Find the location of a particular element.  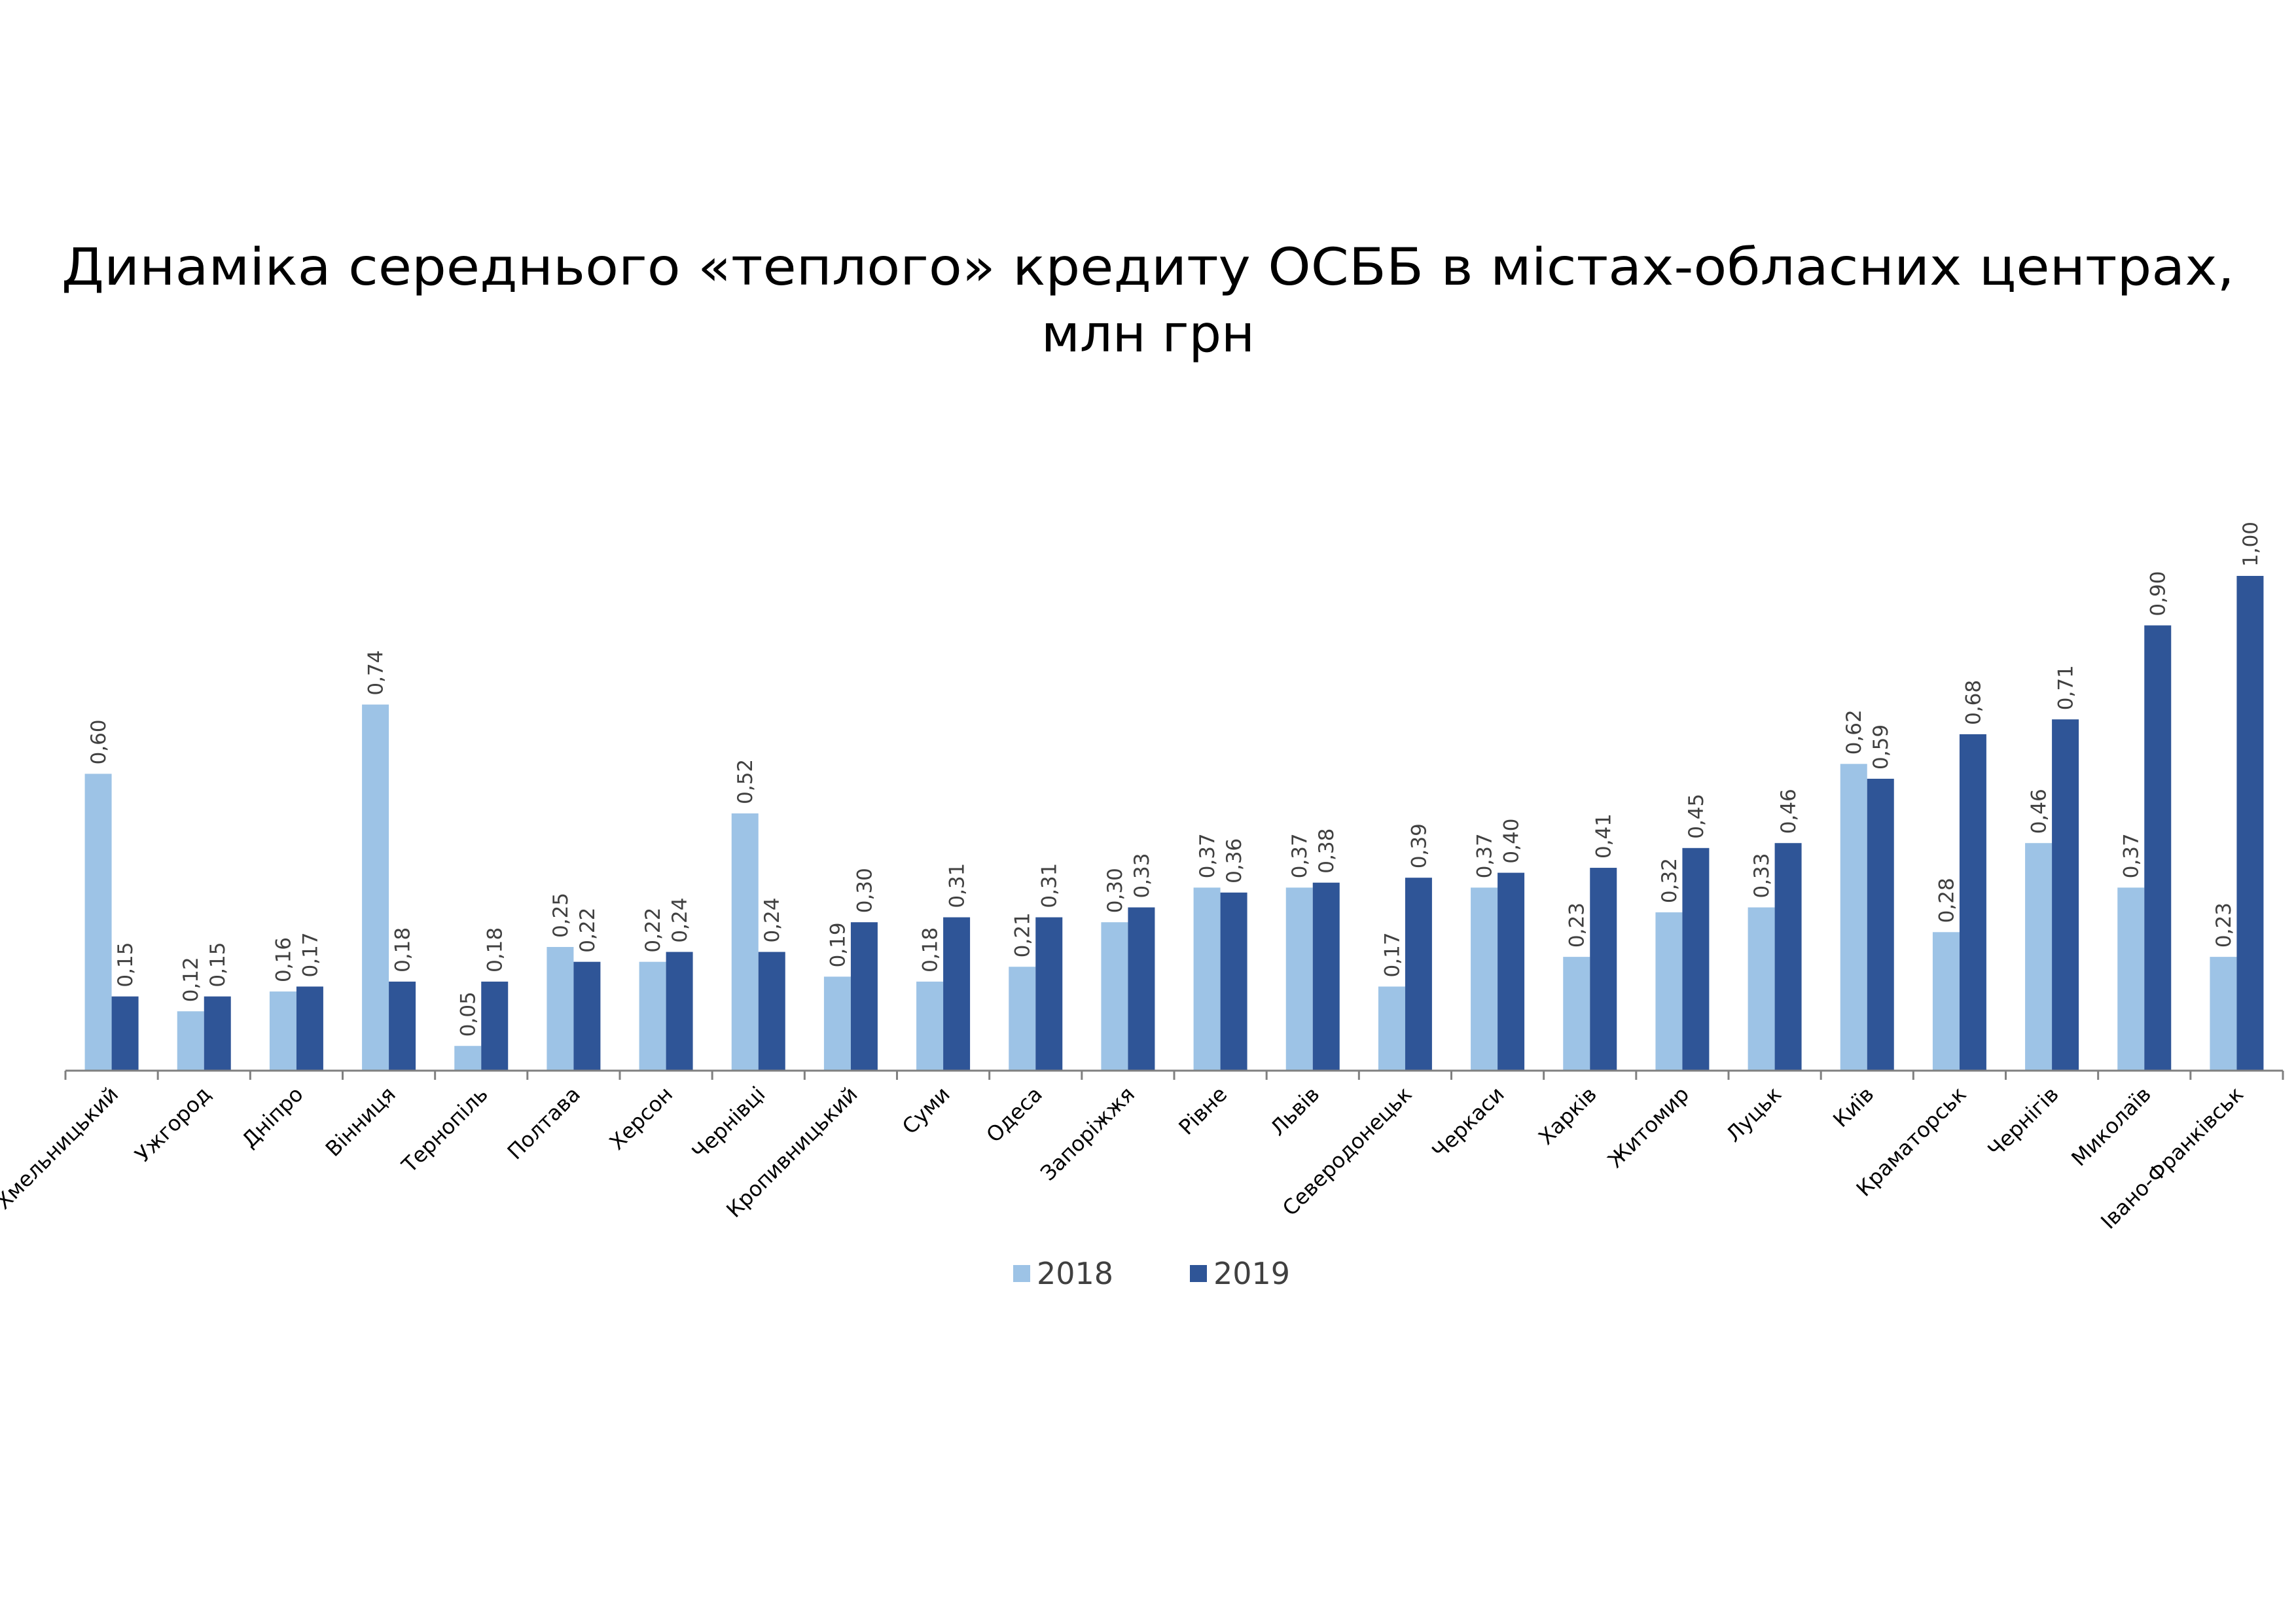

value-label-series-2019: 0,41 is located at coordinates (1604, 836).